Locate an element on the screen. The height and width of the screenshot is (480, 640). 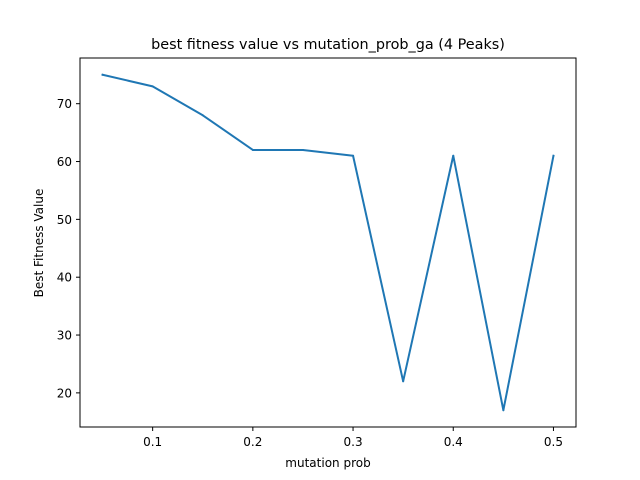
x-tick-label: 0.4 is located at coordinates (453, 442).